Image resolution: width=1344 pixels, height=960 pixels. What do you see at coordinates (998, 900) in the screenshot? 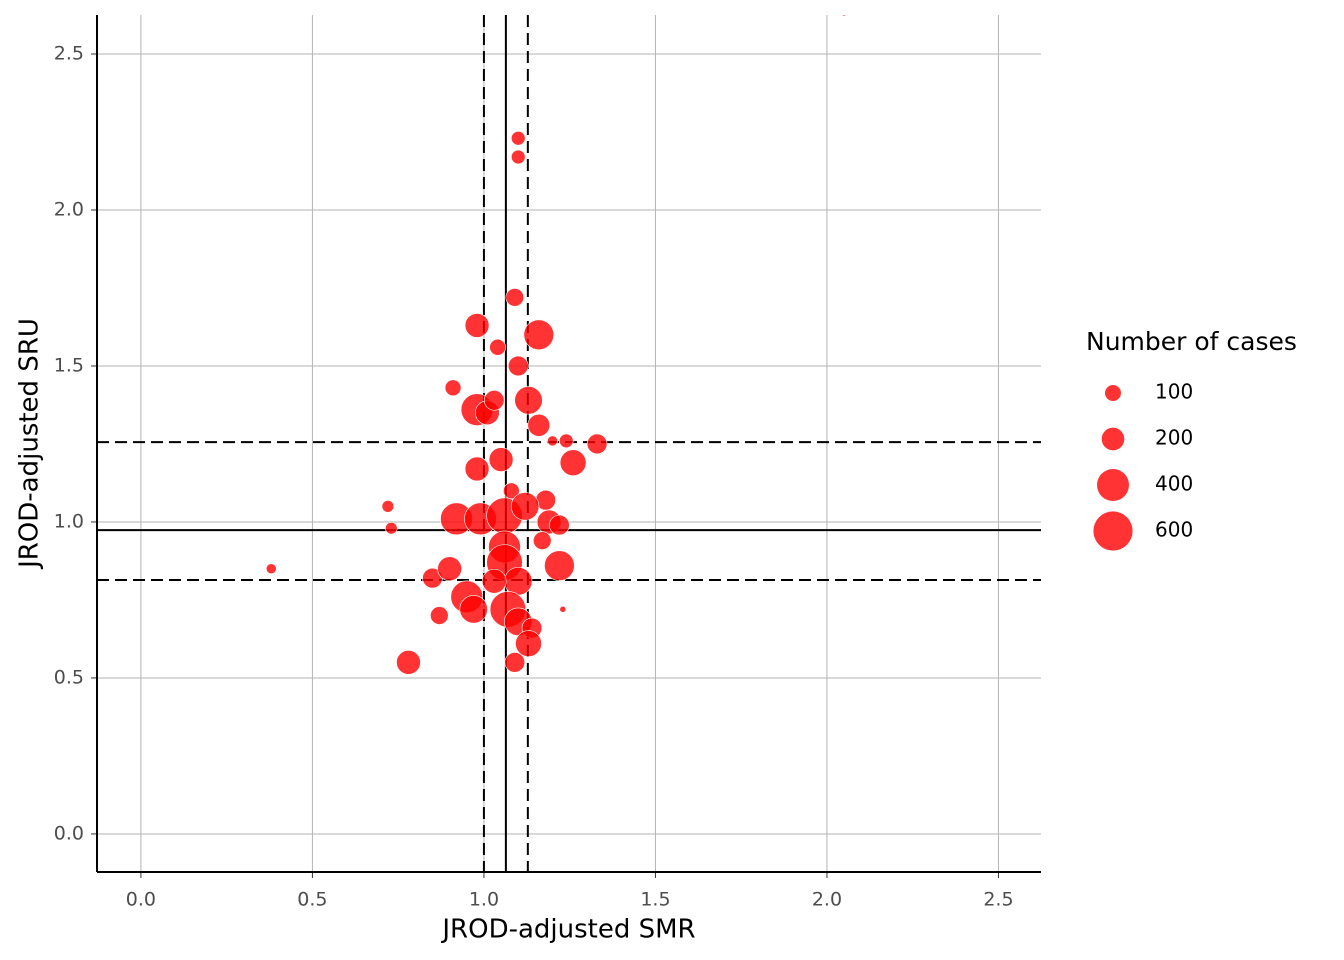
I see `x-tick-label: 2.5` at bounding box center [998, 900].